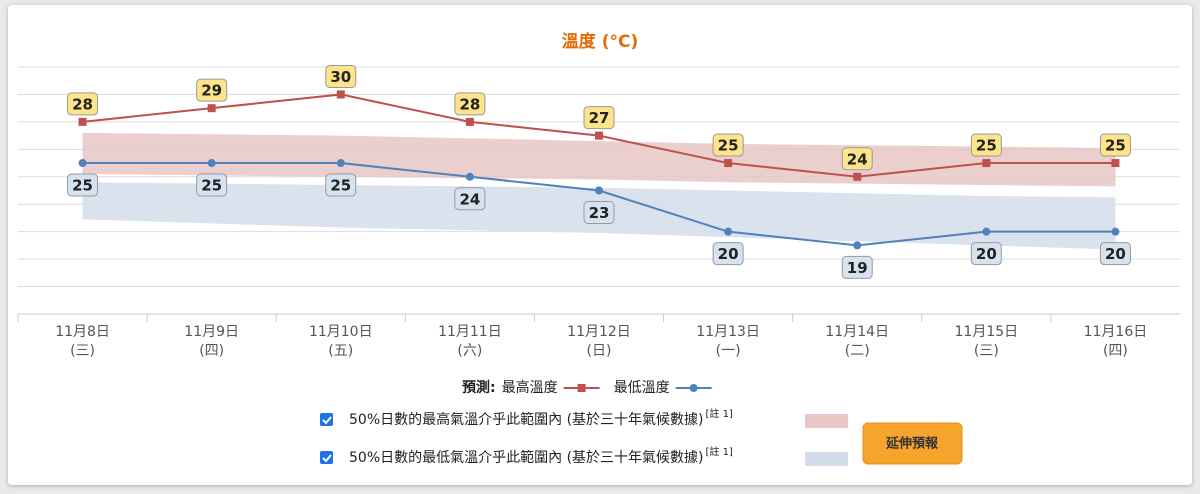  I want to click on x-tick-sublabel: (二), so click(857, 351).